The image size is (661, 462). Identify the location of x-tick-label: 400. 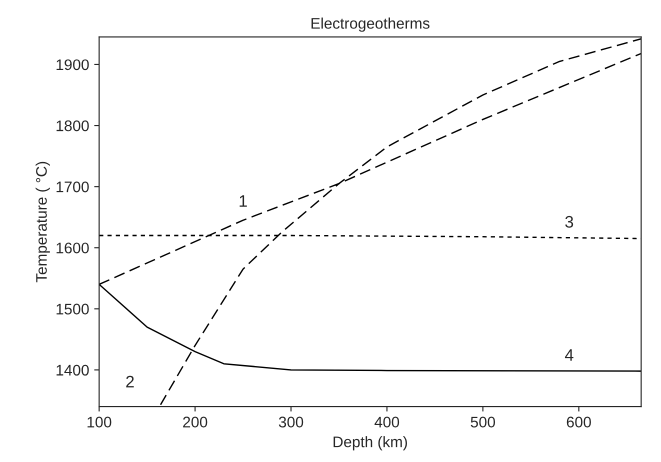
(387, 422).